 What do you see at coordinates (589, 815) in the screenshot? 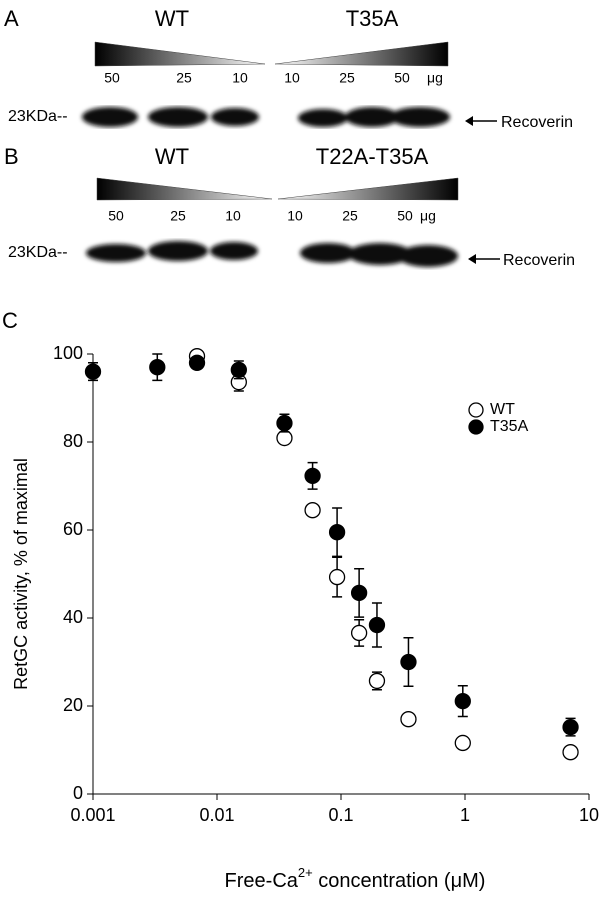
I see `x-tick-label: 10` at bounding box center [589, 815].